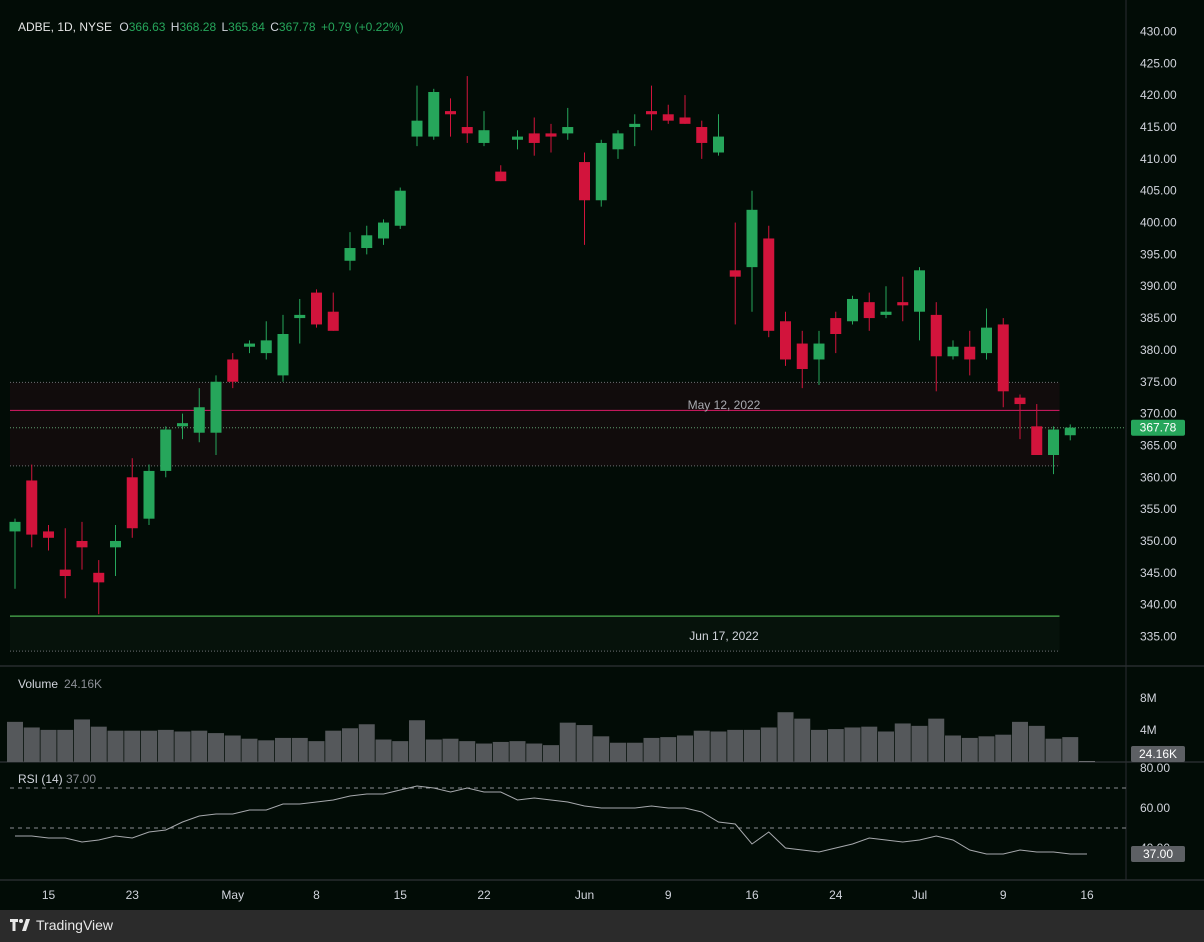 The height and width of the screenshot is (942, 1204). What do you see at coordinates (1158, 95) in the screenshot?
I see `price-tick-label: 420.00` at bounding box center [1158, 95].